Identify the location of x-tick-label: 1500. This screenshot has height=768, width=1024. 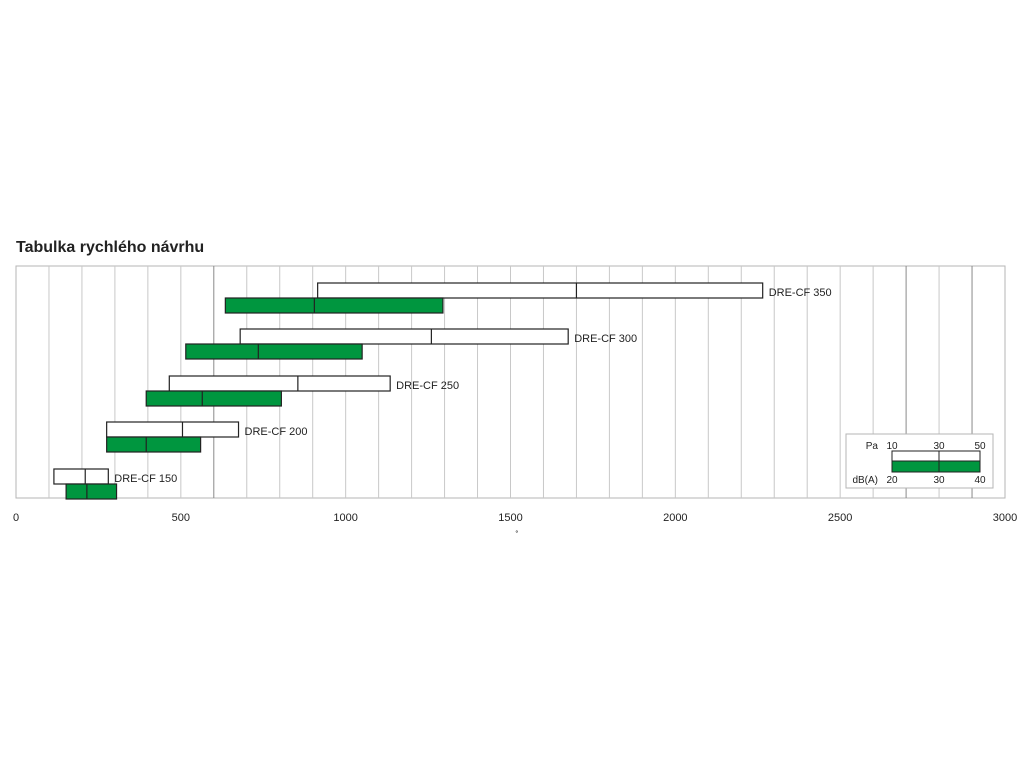
(510, 518).